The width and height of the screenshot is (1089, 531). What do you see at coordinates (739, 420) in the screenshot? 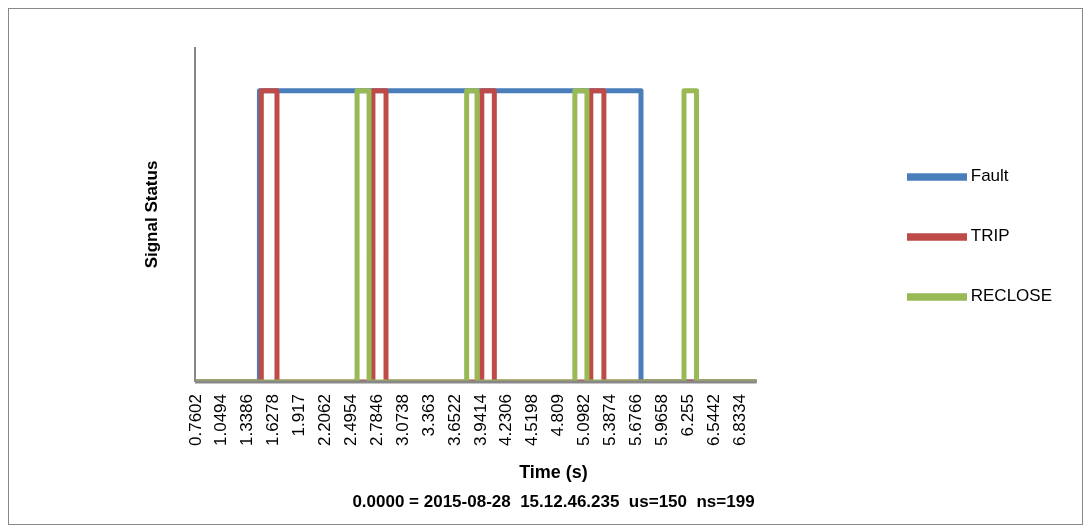
I see `x-tick-label: 6.8334` at bounding box center [739, 420].